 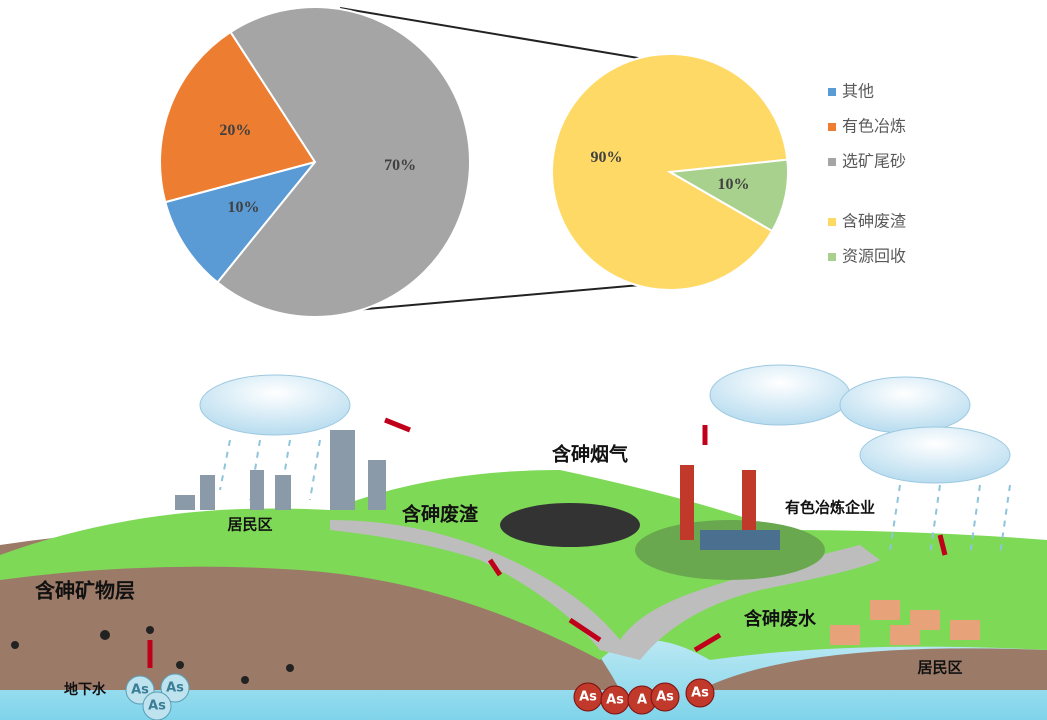 I want to click on clouds, so click(x=605, y=424).